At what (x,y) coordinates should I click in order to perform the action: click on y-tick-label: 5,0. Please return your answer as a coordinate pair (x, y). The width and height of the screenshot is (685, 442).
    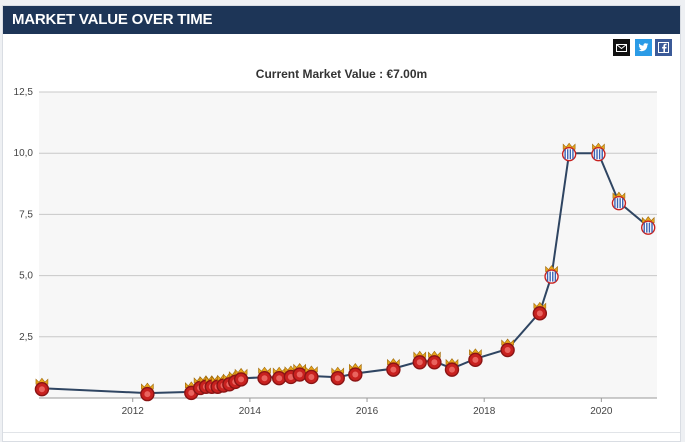
    Looking at the image, I should click on (26, 276).